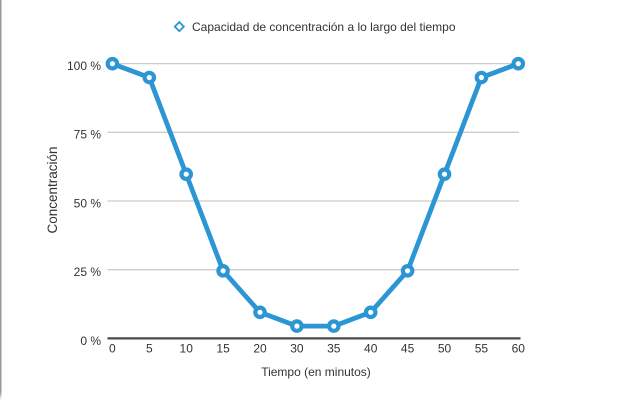 Image resolution: width=630 pixels, height=420 pixels. I want to click on svg-text: 5, so click(149, 349).